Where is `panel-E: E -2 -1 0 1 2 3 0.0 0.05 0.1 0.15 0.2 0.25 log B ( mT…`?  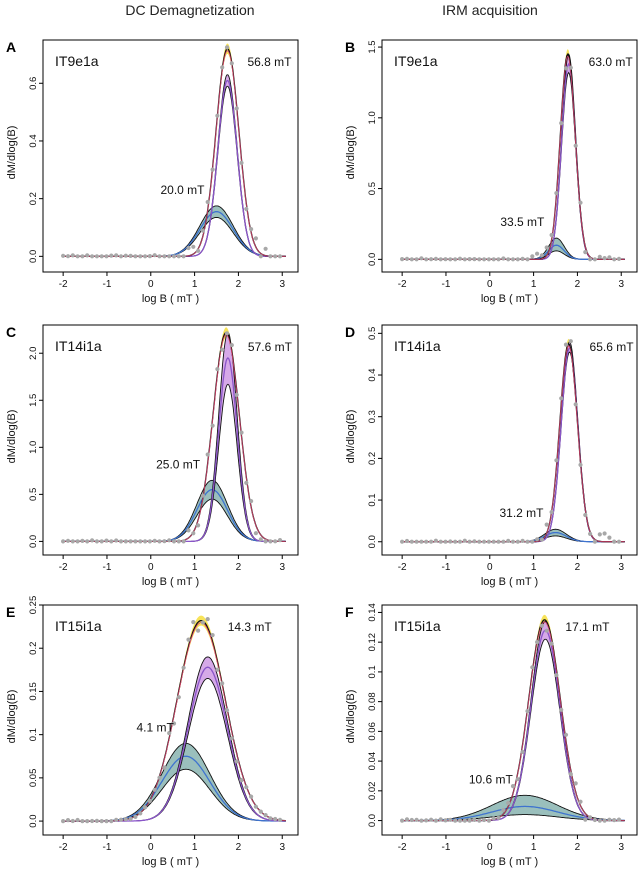
panel-E: E -2 -1 0 1 2 3 0.0 0.05 0.1 0.15 0.2 0.25 log B ( mT… is located at coordinates (152, 732).